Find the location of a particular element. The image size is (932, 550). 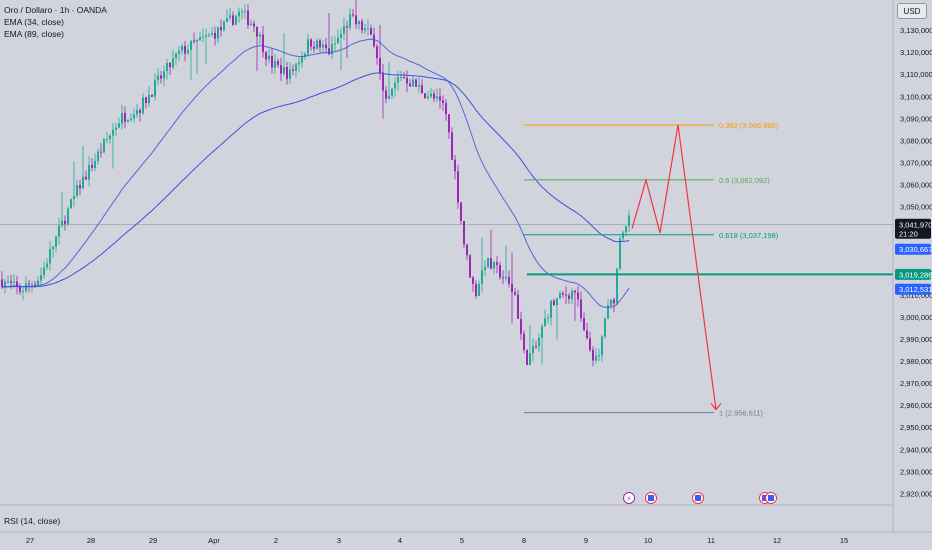

price-tick-label: 2,940,000 is located at coordinates (916, 449).